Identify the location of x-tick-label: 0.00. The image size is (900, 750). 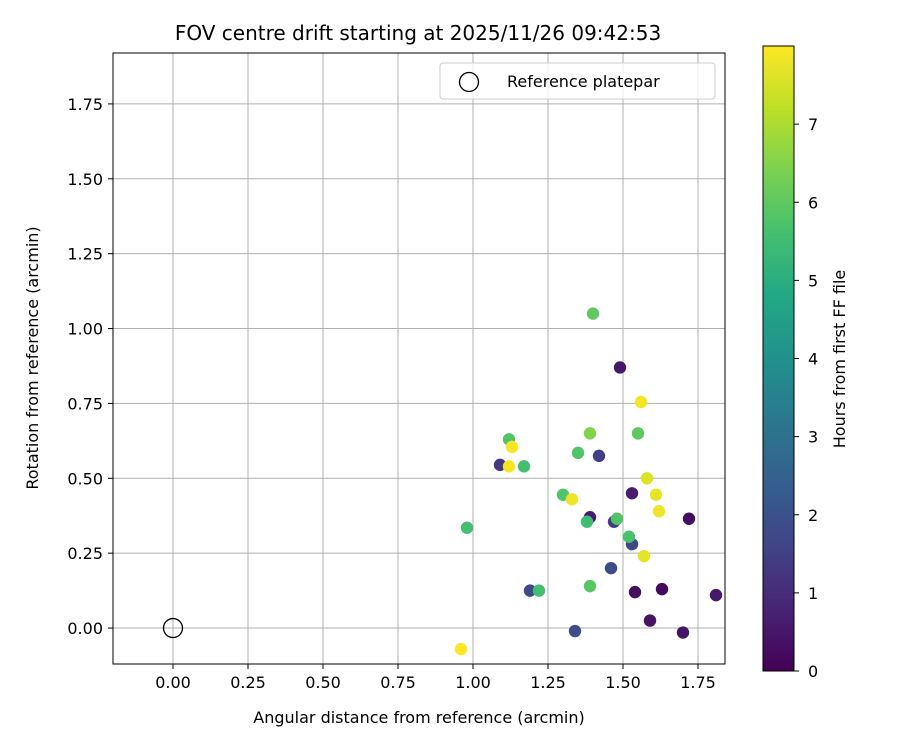
(173, 682).